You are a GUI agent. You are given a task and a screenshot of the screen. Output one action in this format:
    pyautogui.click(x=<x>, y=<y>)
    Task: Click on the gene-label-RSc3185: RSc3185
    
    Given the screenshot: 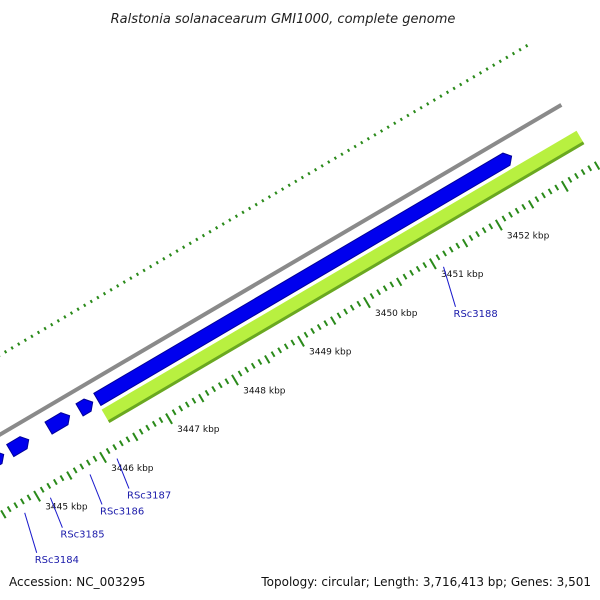 What is the action you would take?
    pyautogui.click(x=82, y=535)
    